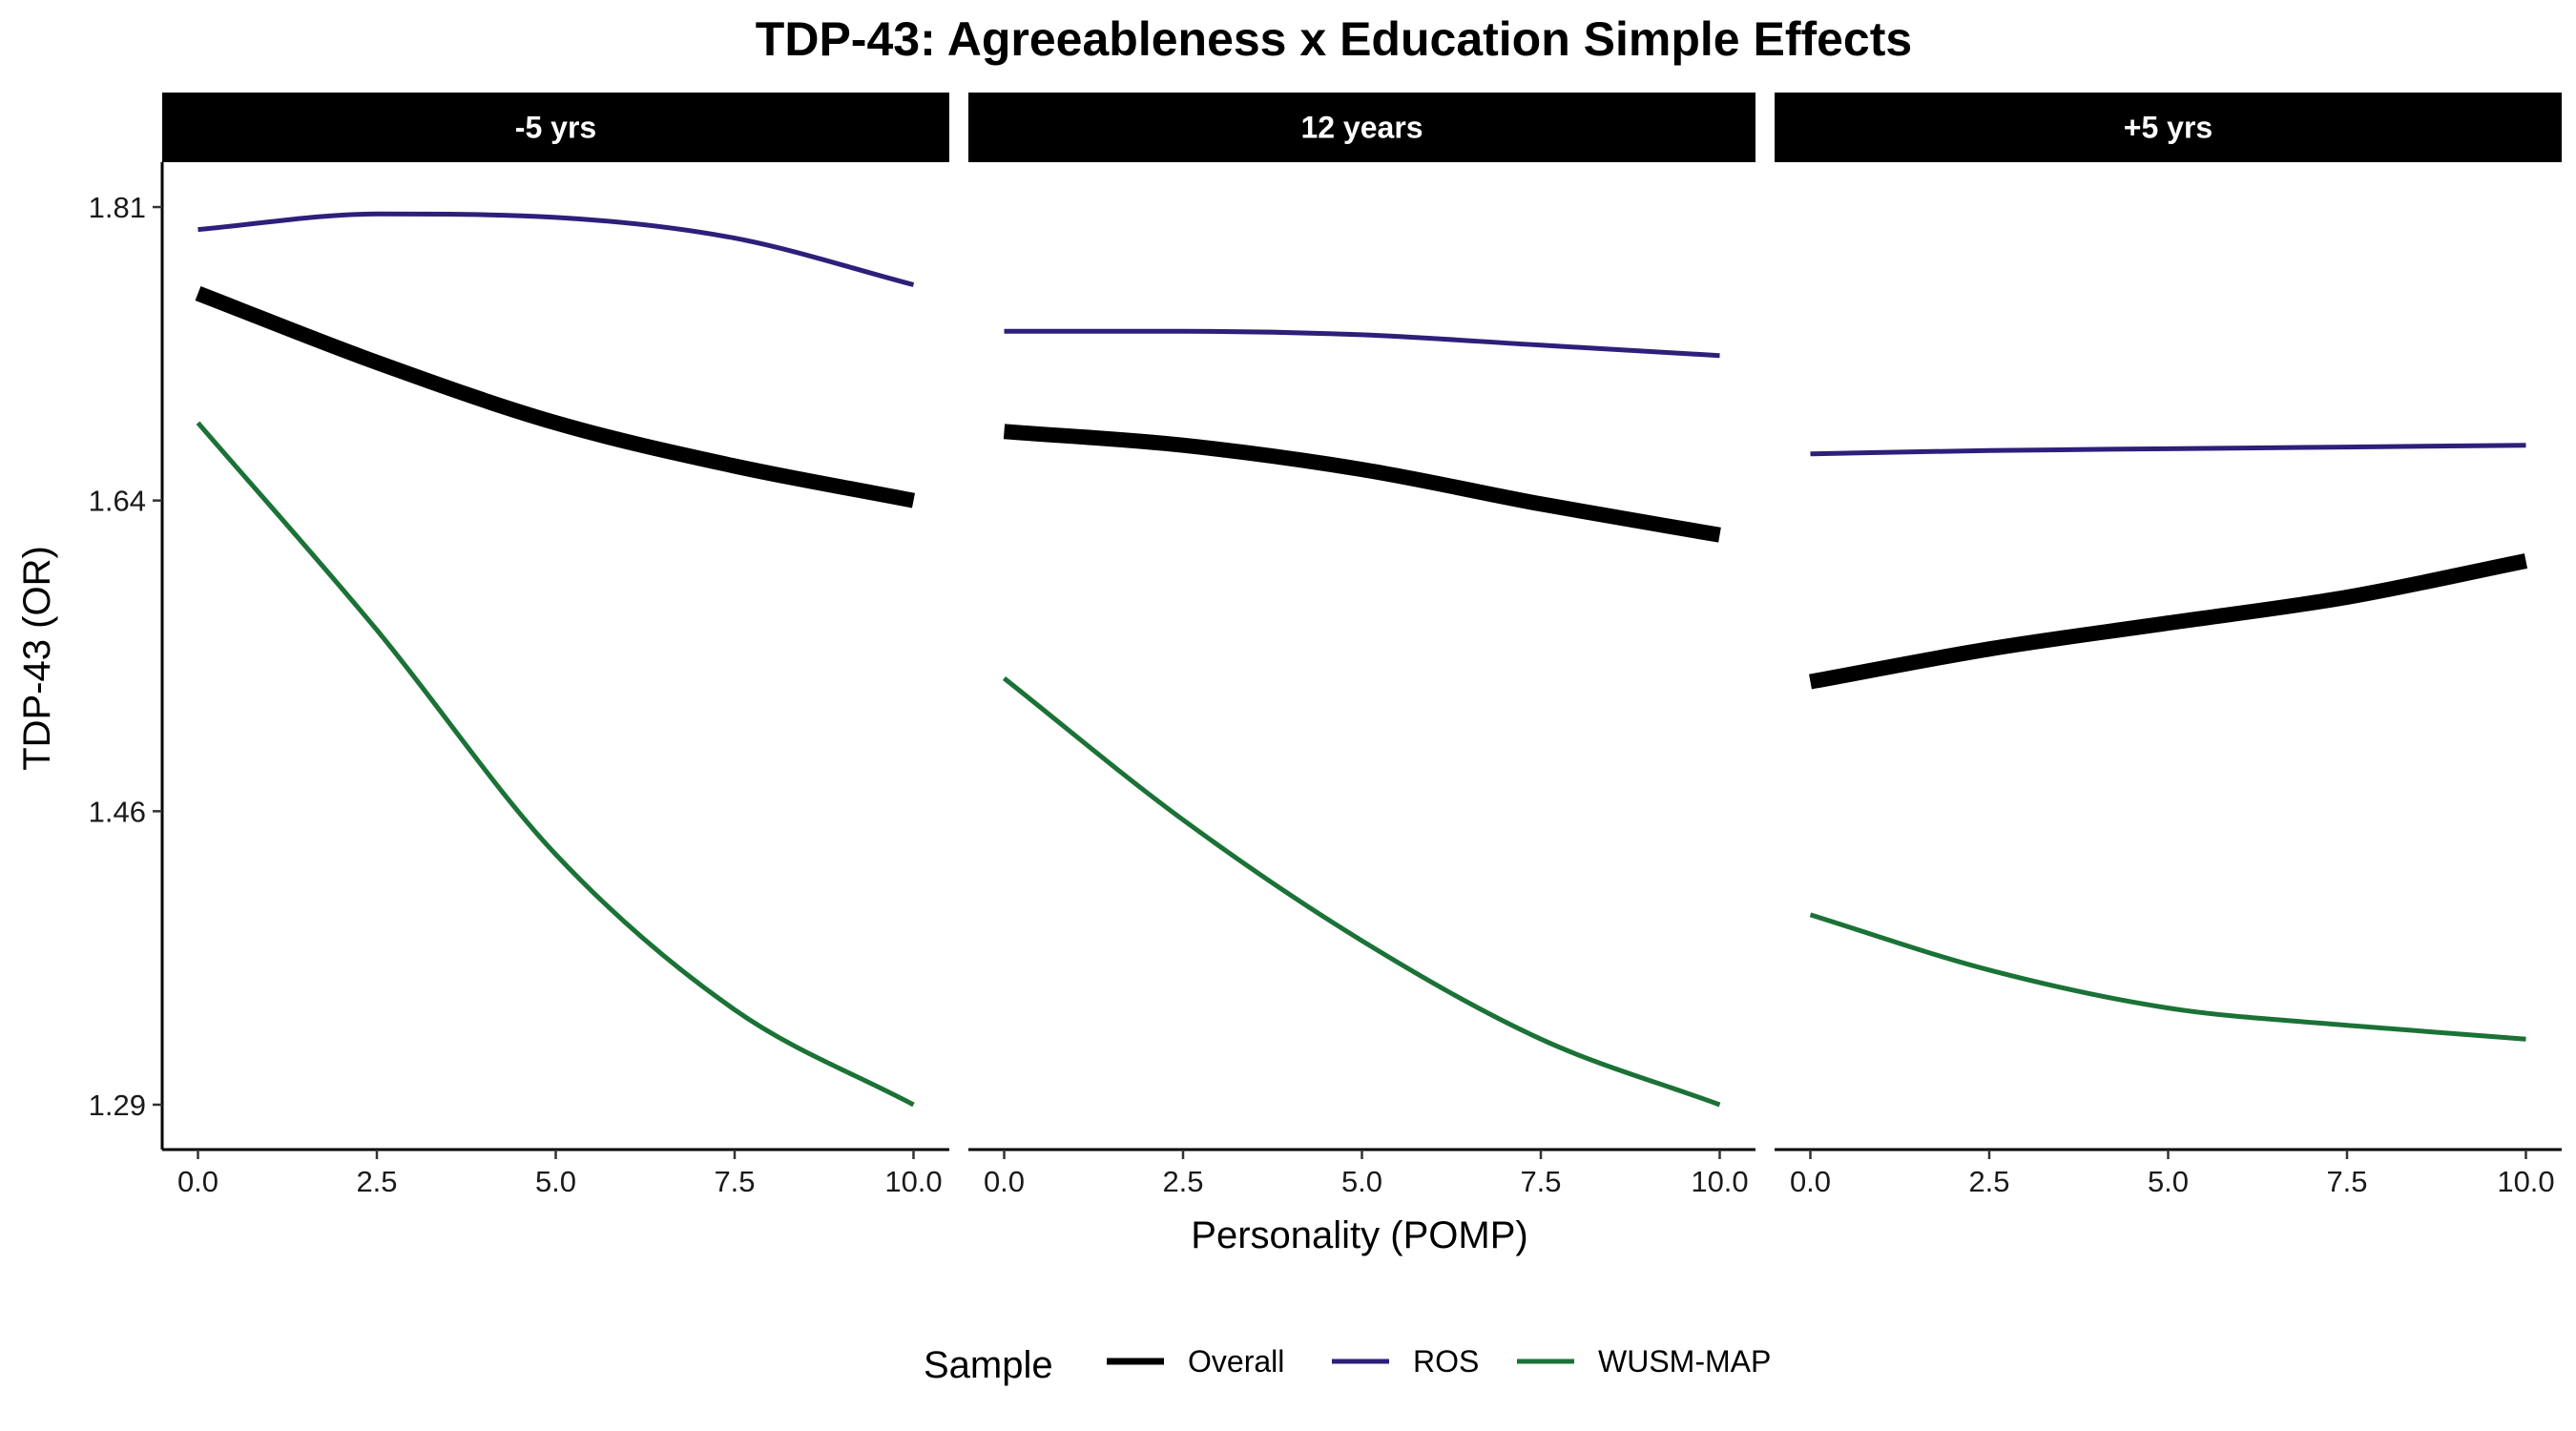 This screenshot has height=1431, width=2576. Describe the element at coordinates (988, 1365) in the screenshot. I see `legend-title: Sample` at that location.